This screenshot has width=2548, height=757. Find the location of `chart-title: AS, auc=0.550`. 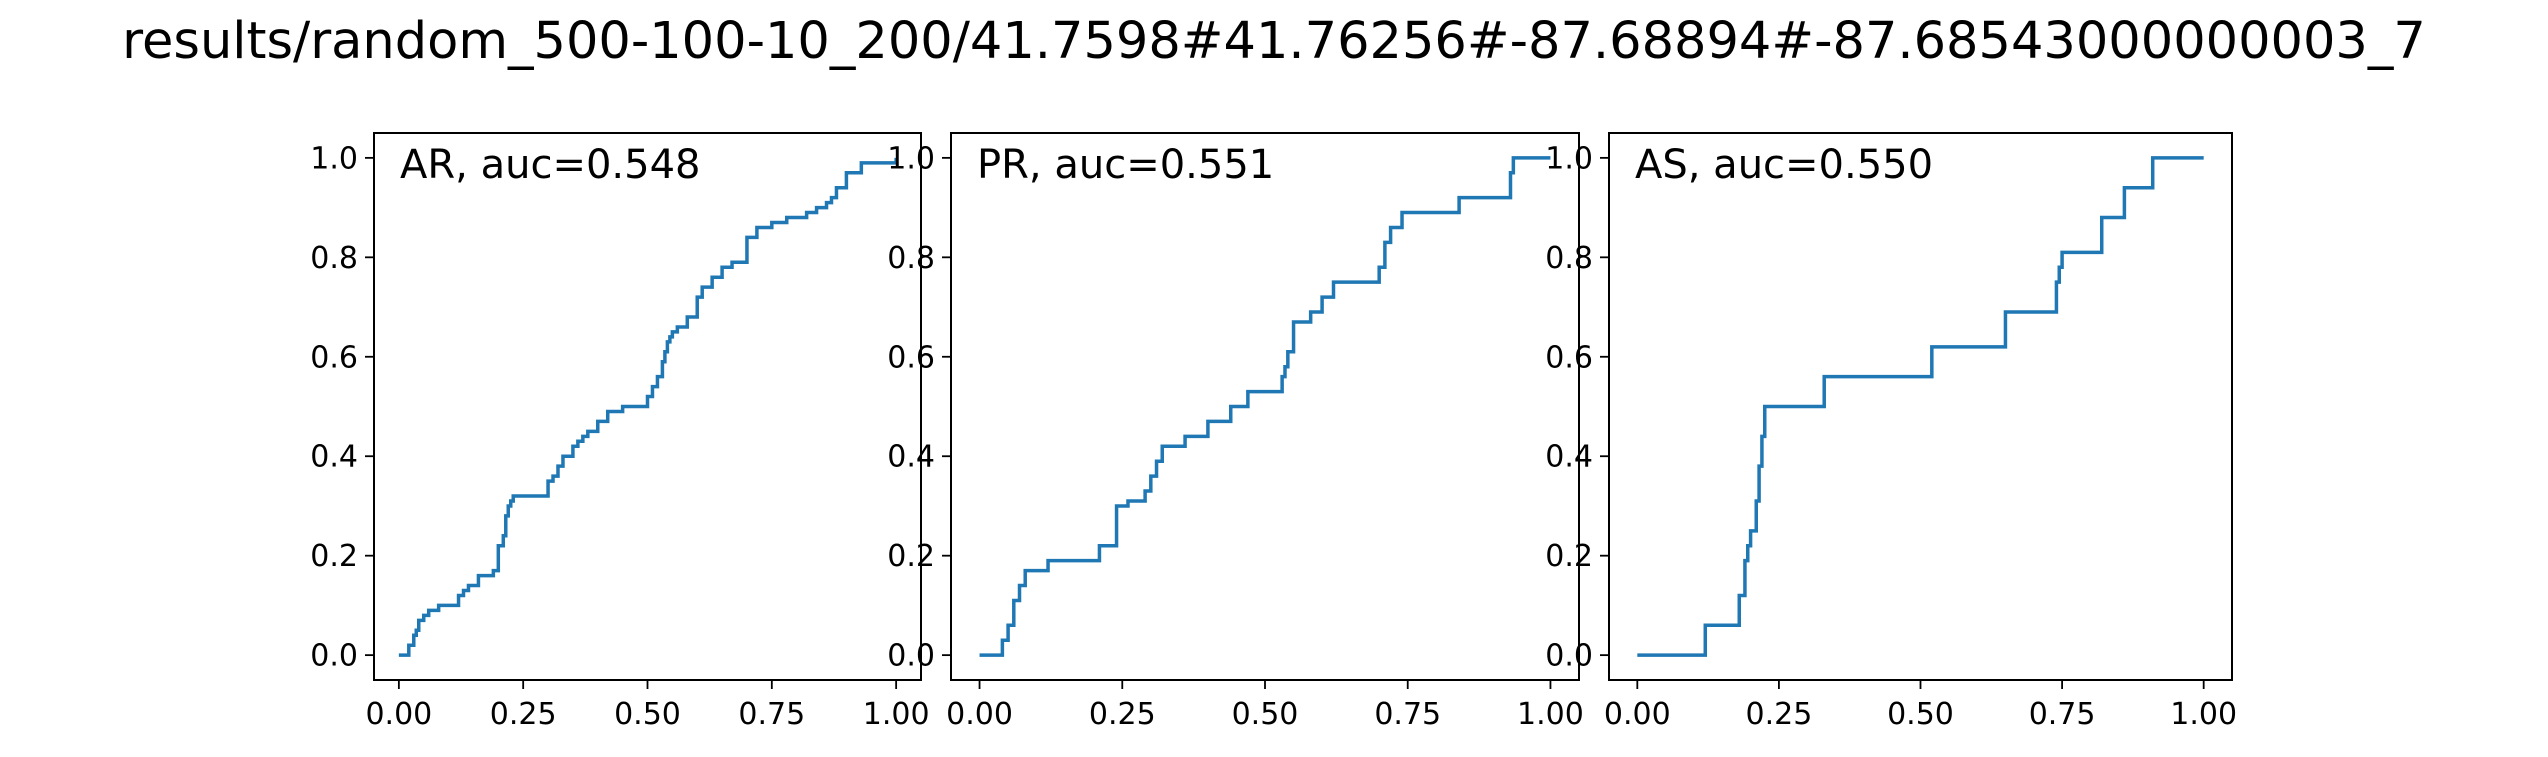

chart-title: AS, auc=0.550 is located at coordinates (1784, 165).